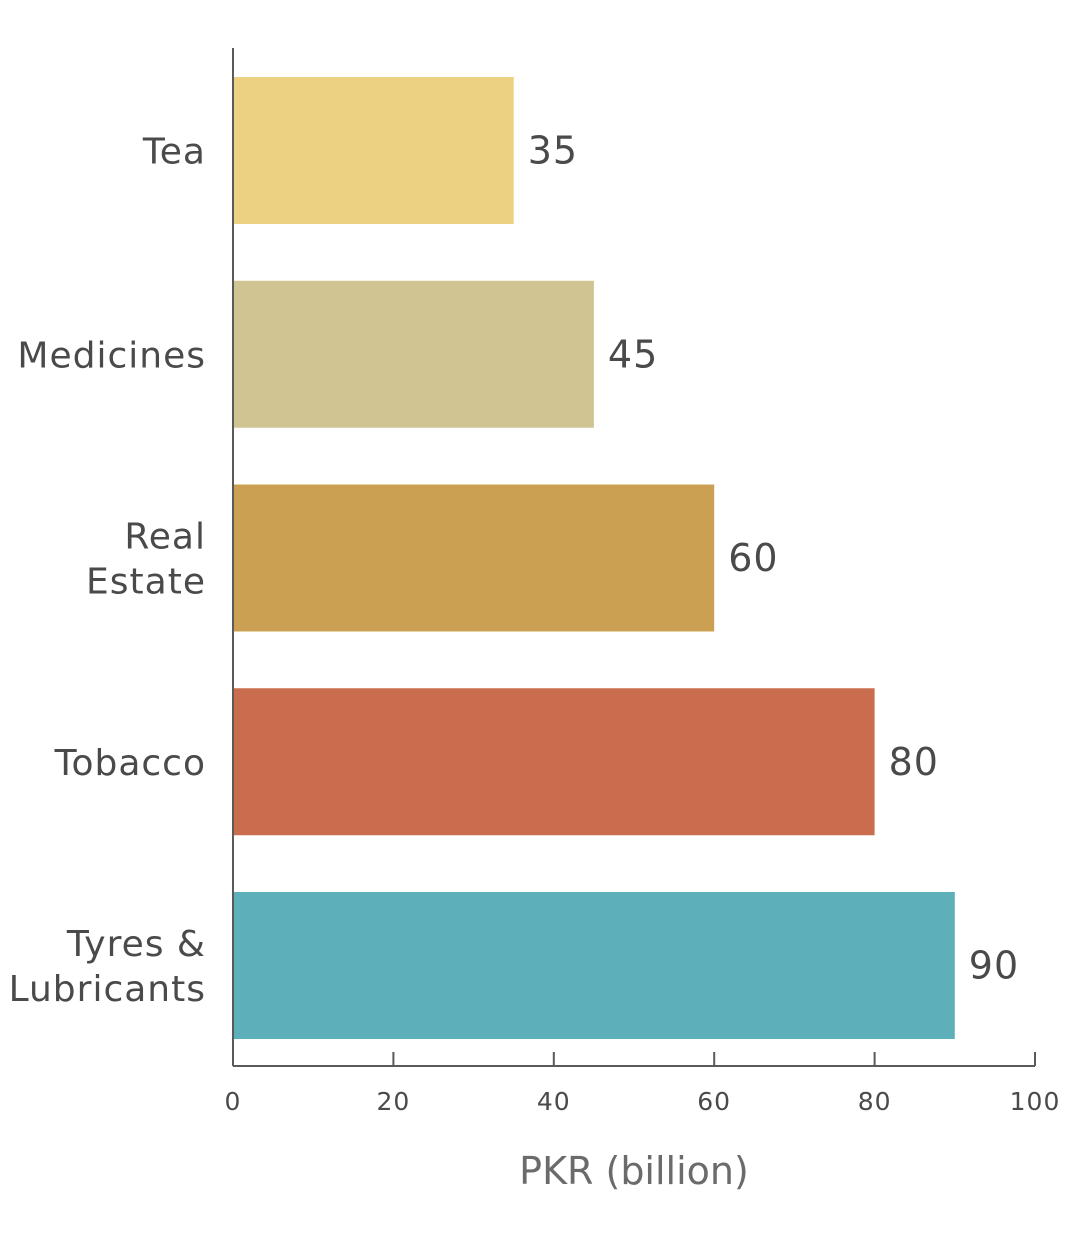 The image size is (1080, 1242). I want to click on category-label: Lubricants, so click(107, 989).